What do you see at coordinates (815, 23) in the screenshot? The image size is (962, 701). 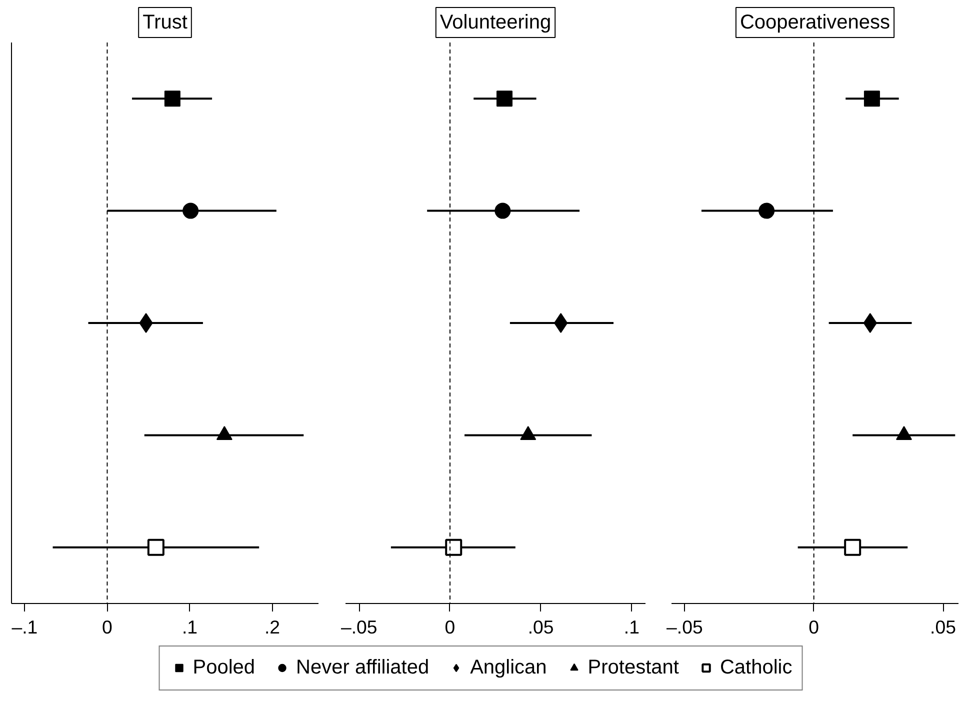 I see `chart-title: Cooperativeness` at bounding box center [815, 23].